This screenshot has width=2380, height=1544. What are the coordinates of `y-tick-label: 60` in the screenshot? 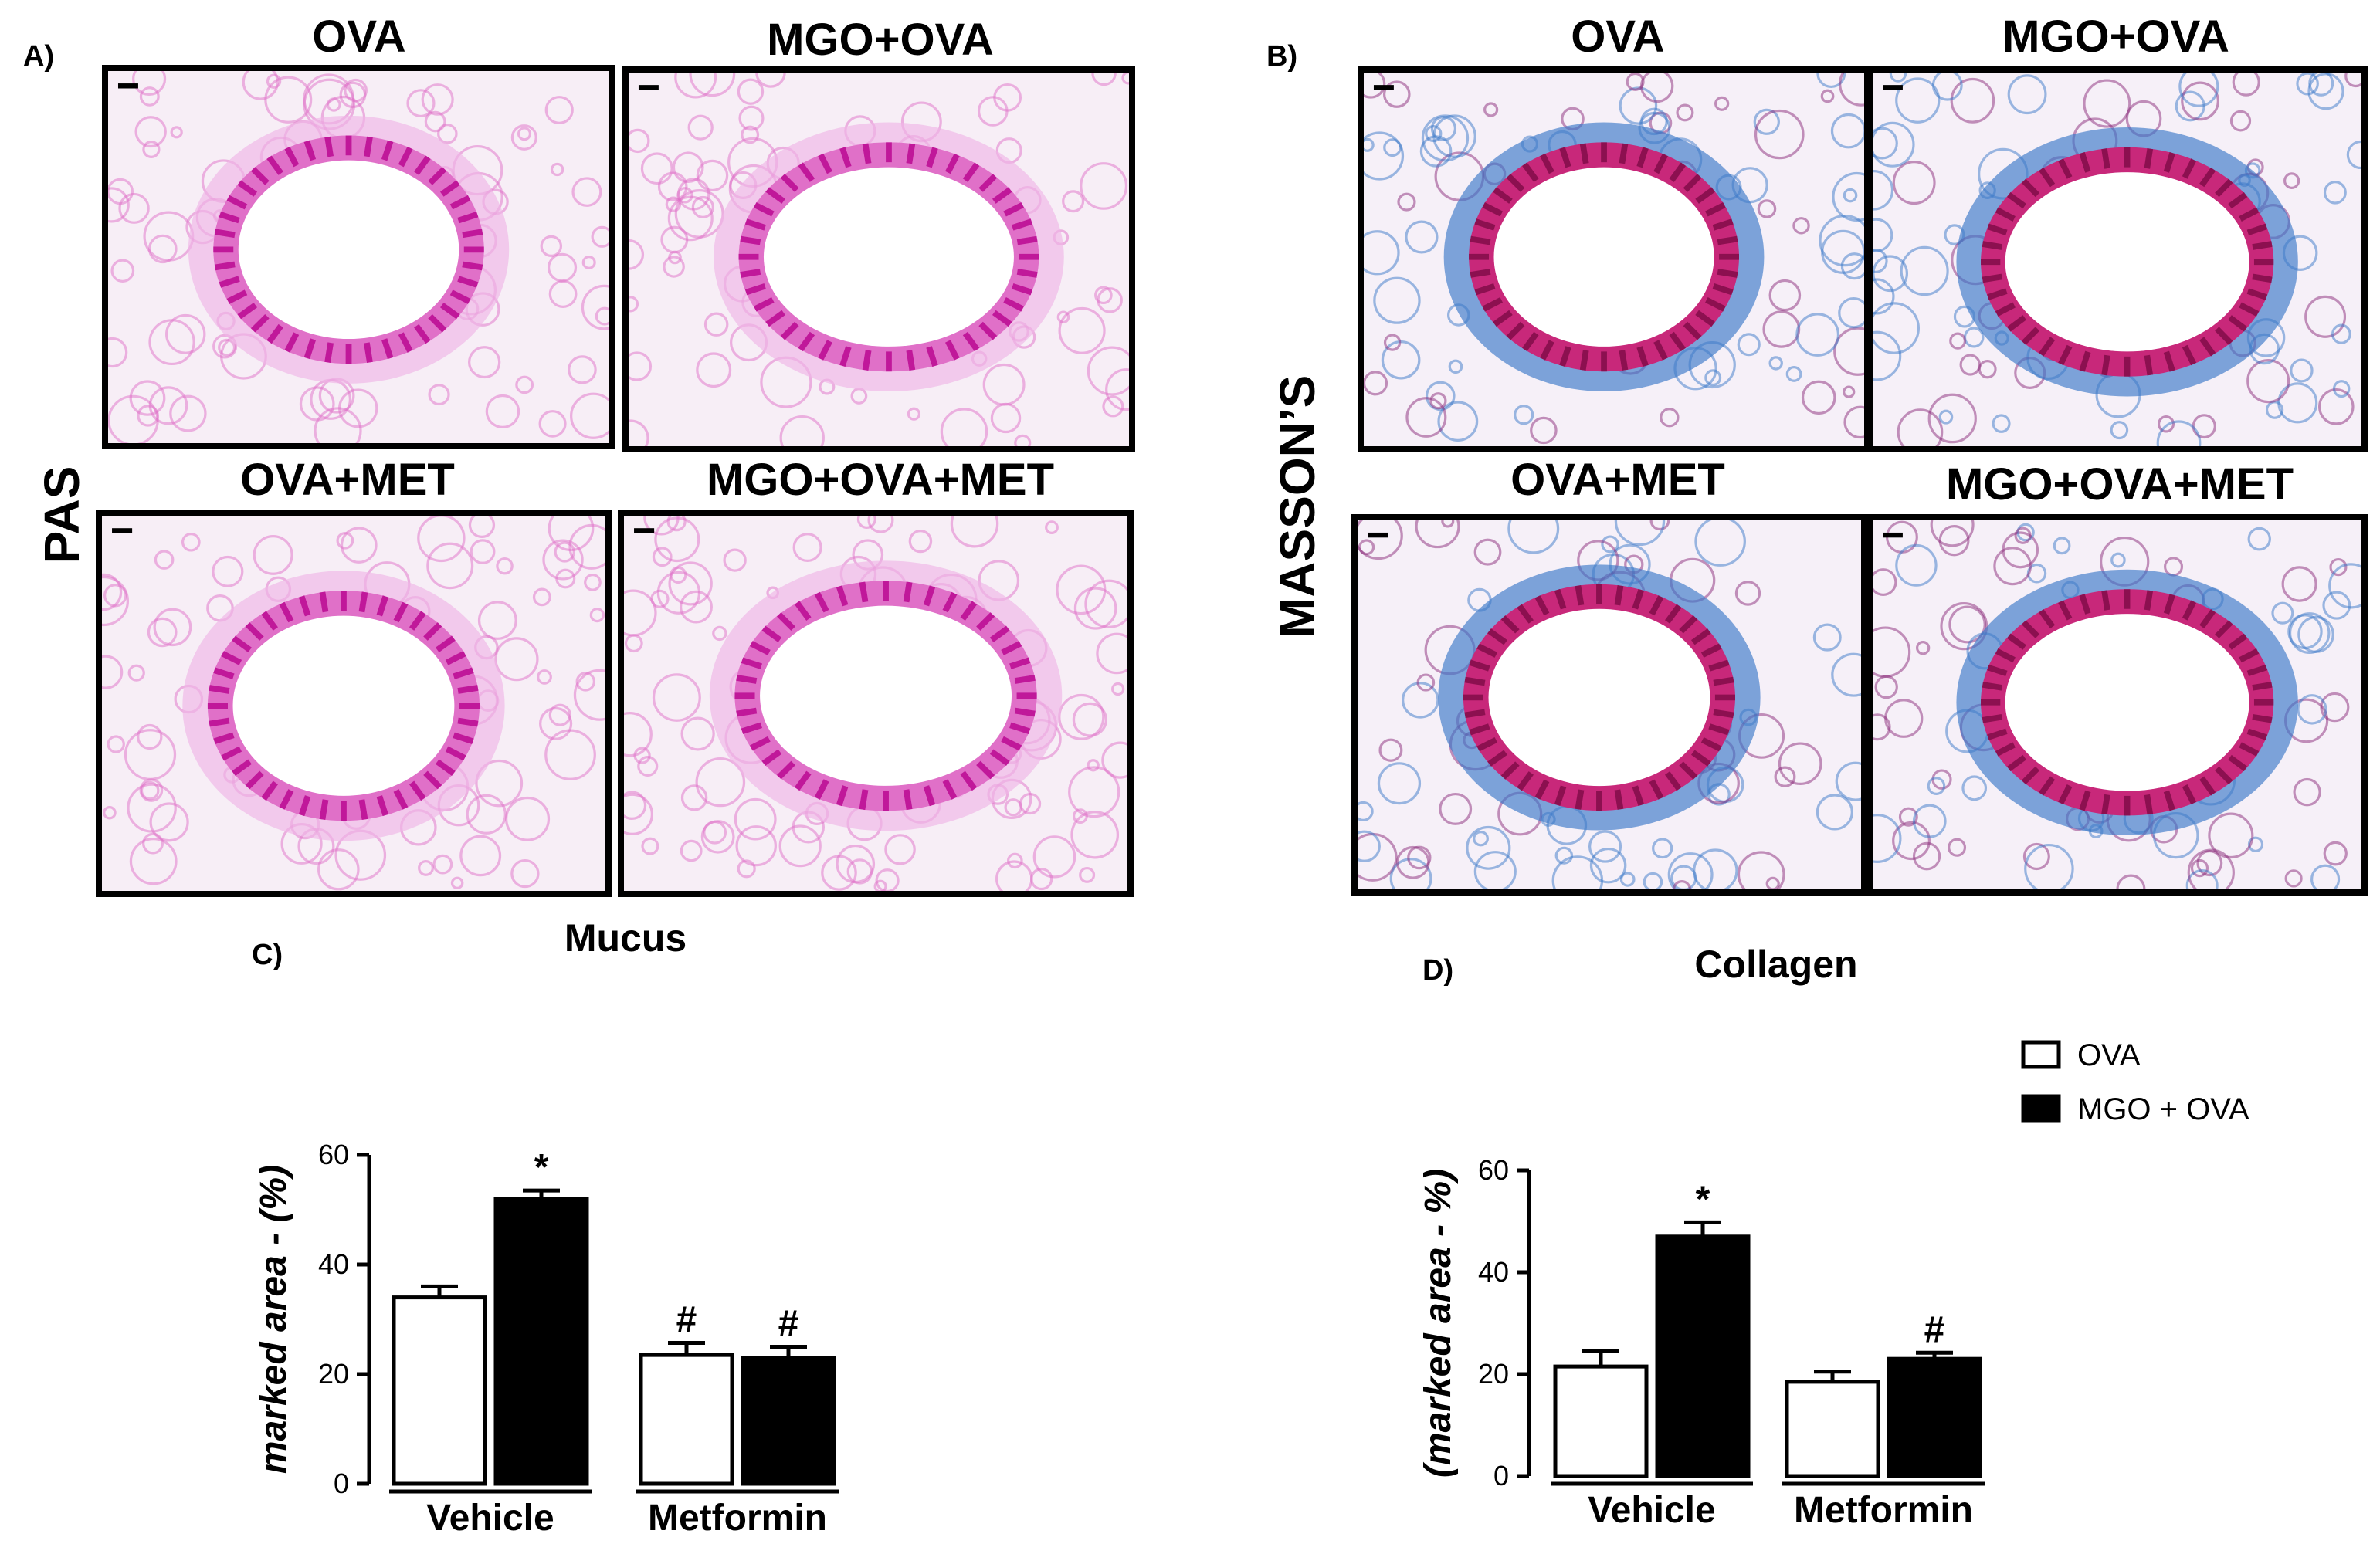 It's located at (333, 1154).